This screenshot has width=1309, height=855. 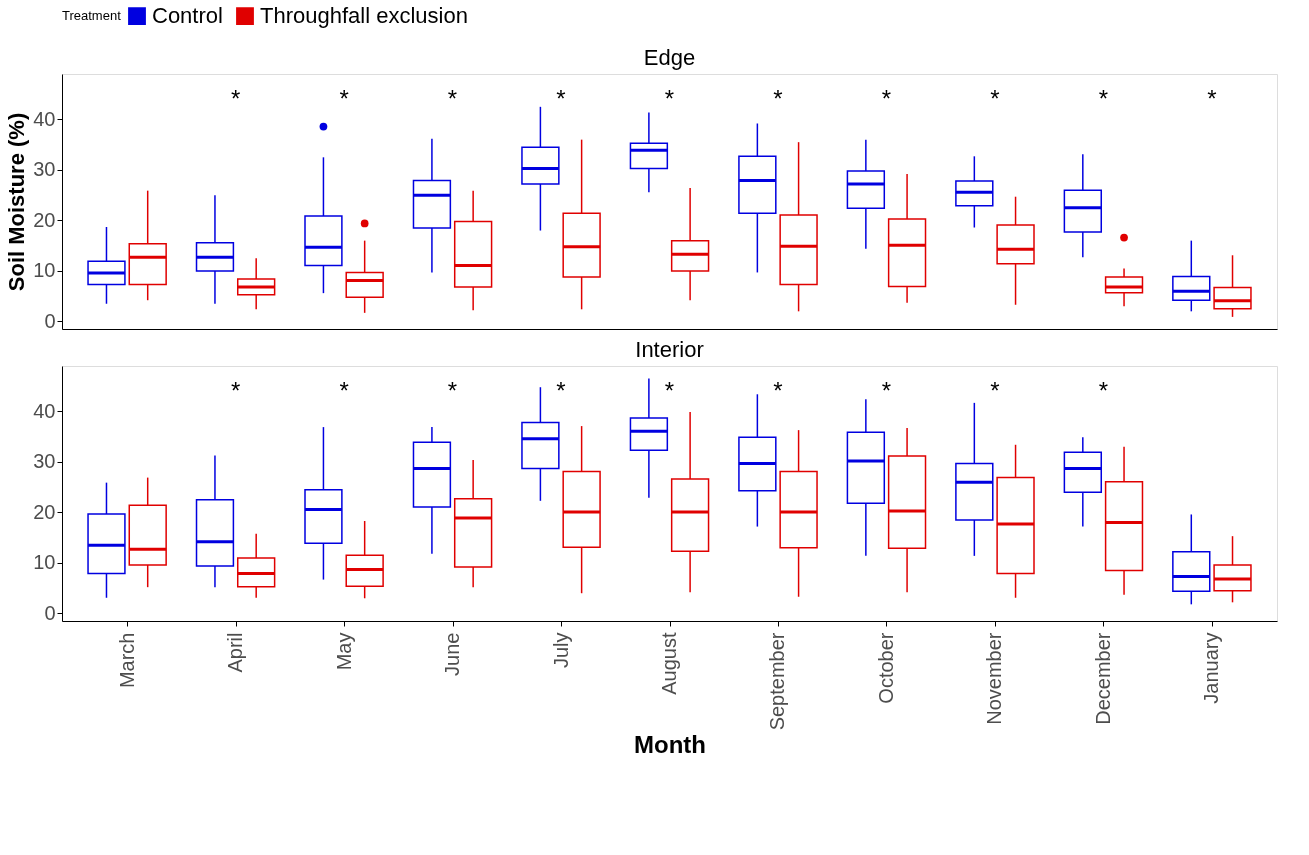 I want to click on legend-title: Treatment, so click(x=92, y=15).